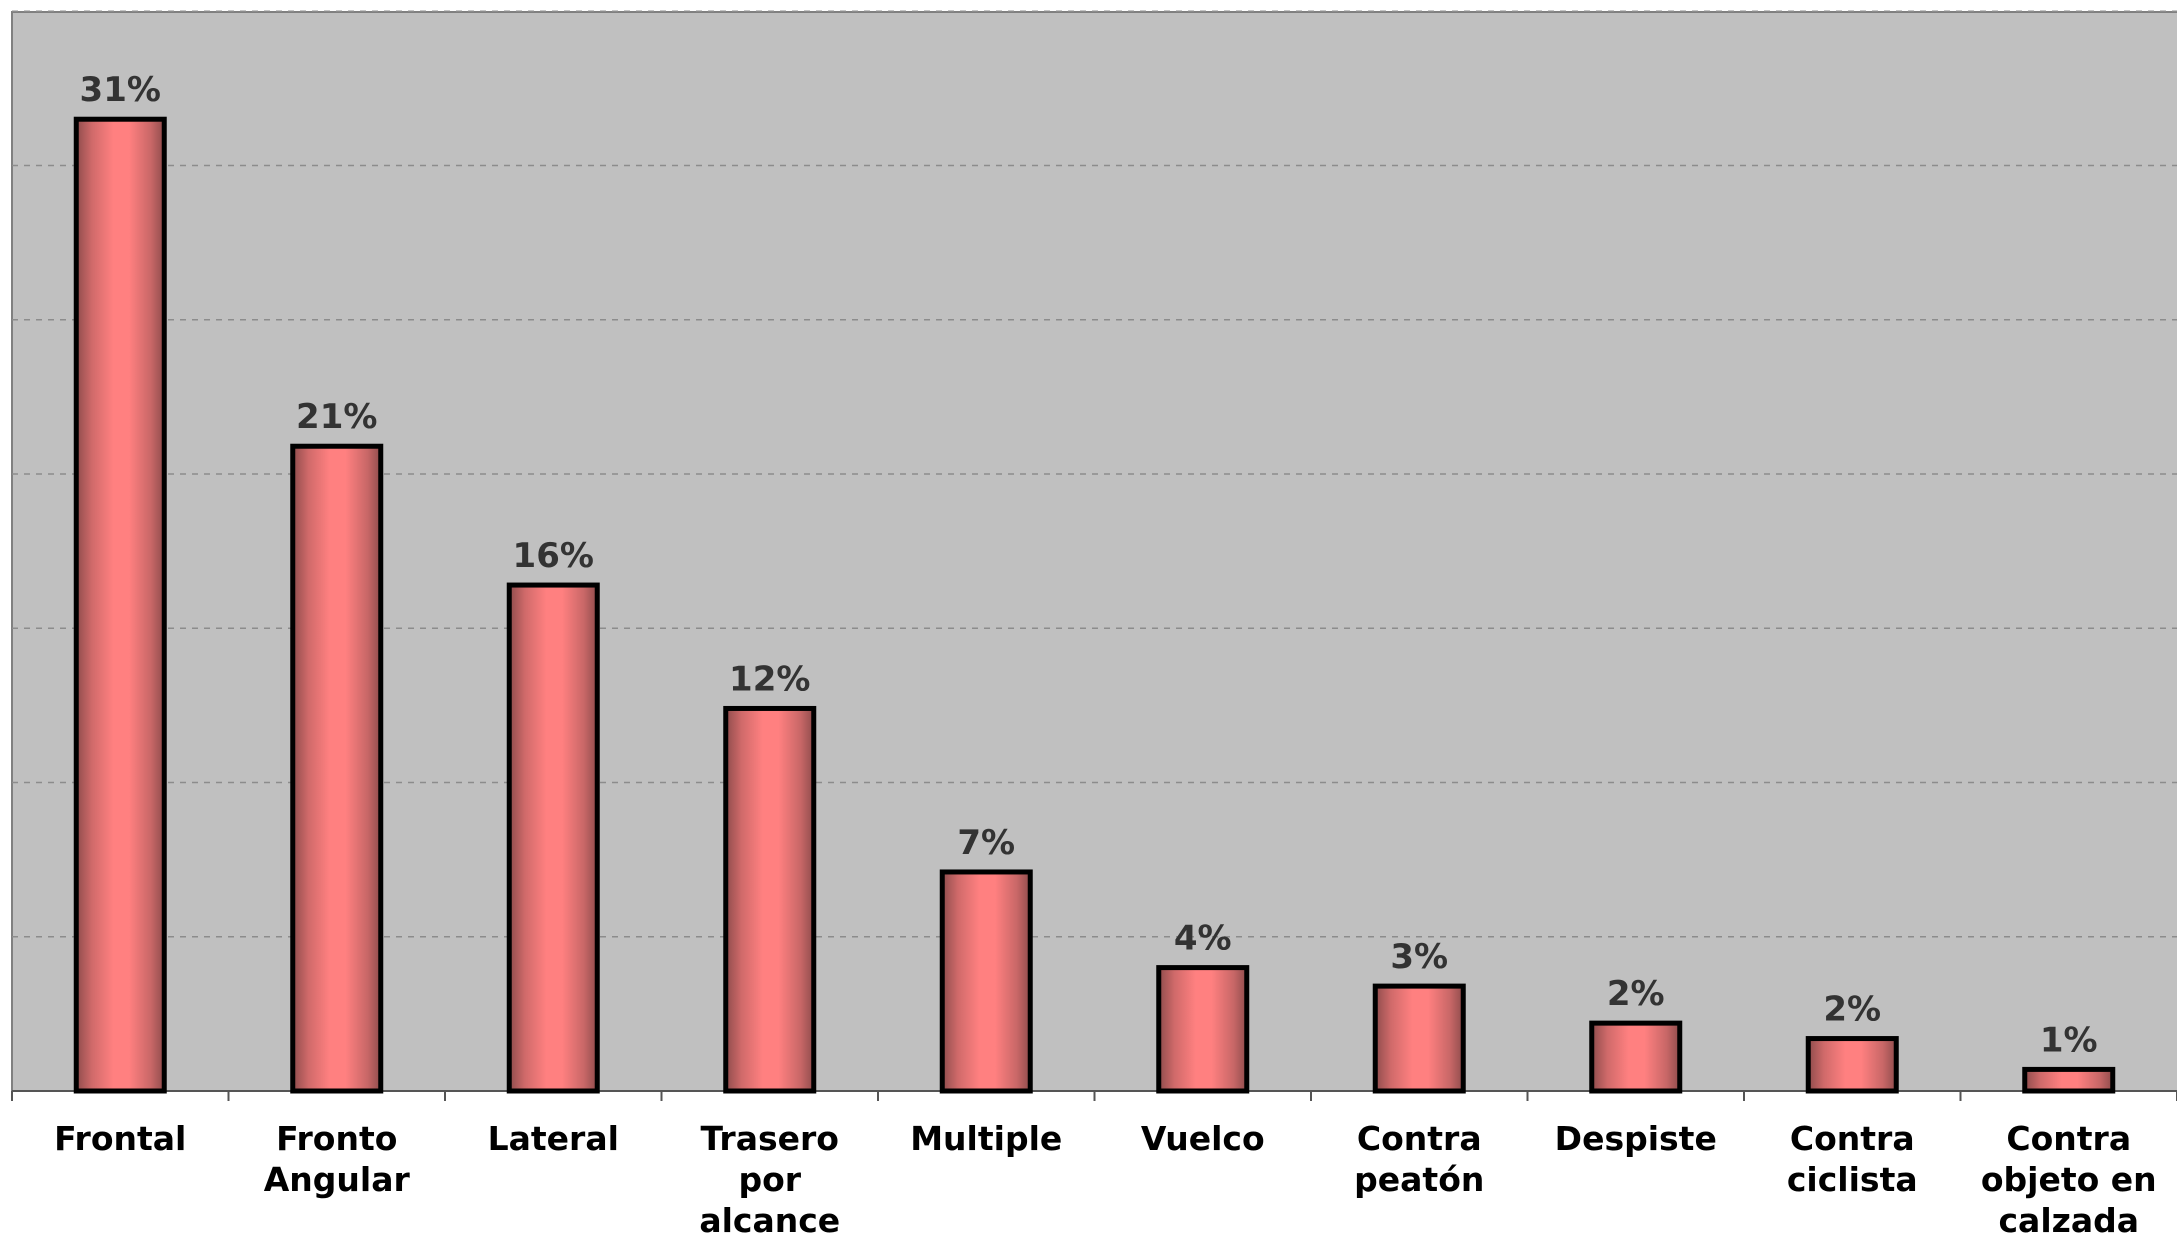  I want to click on category-label-2: Lateral, so click(553, 1138).